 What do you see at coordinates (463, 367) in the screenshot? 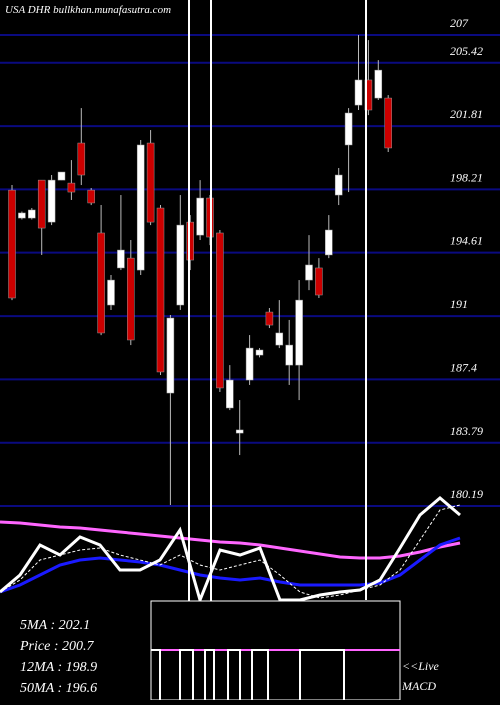
I see `y-tick-label: 187.4` at bounding box center [463, 367].